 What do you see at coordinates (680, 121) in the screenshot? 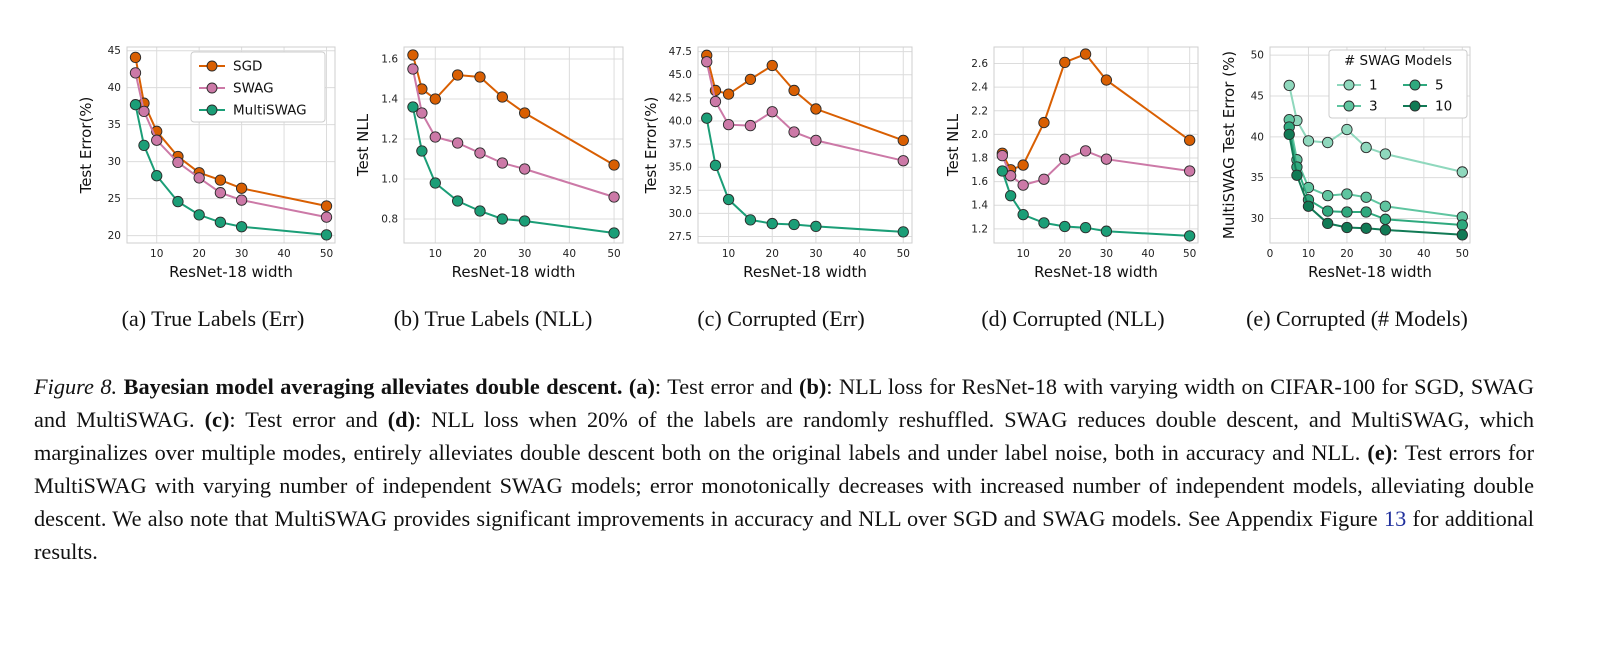
I see `y-tick-label: 40.0` at bounding box center [680, 121].